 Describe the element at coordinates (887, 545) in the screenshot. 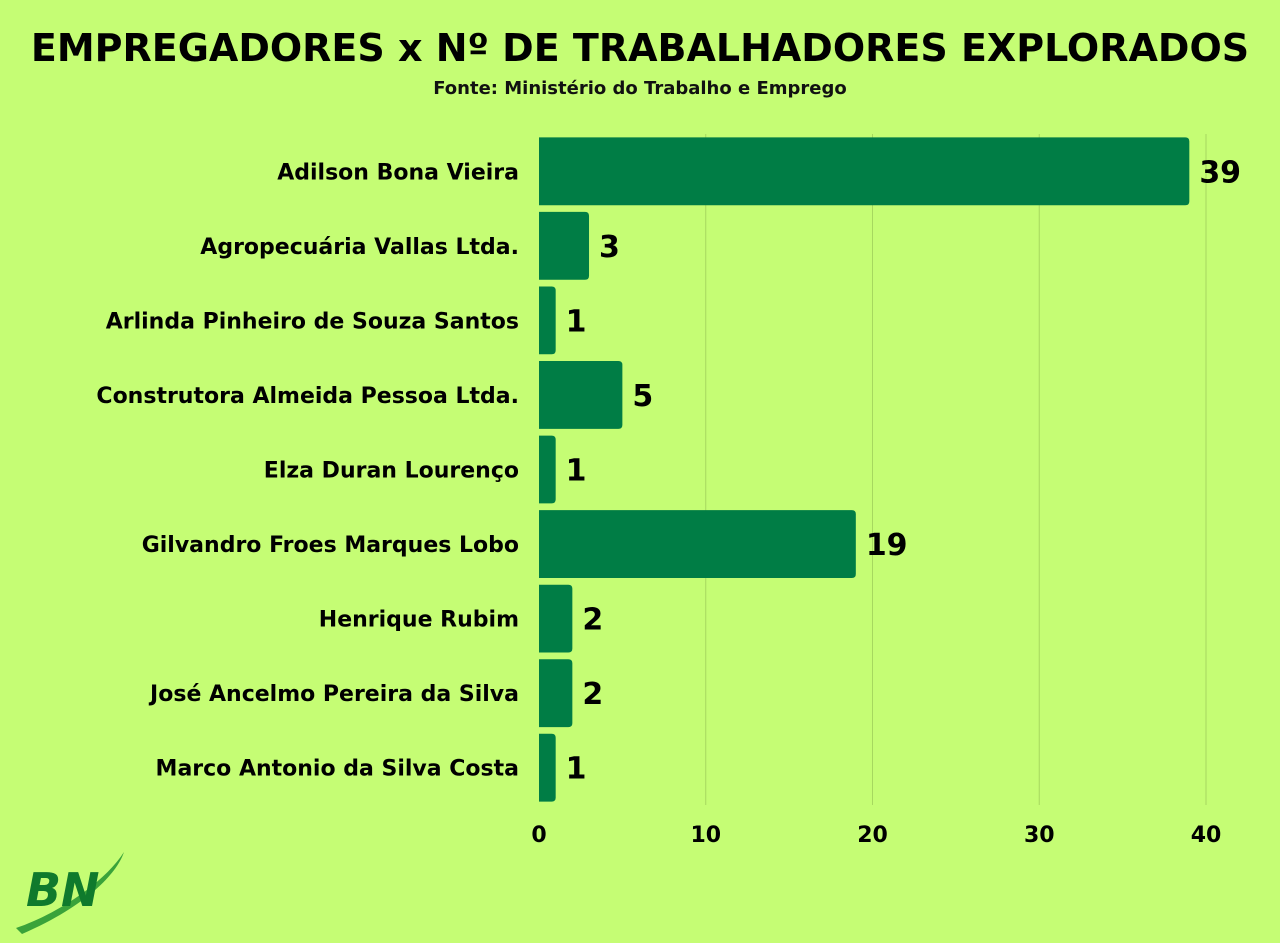

I see `value-label: 19` at that location.